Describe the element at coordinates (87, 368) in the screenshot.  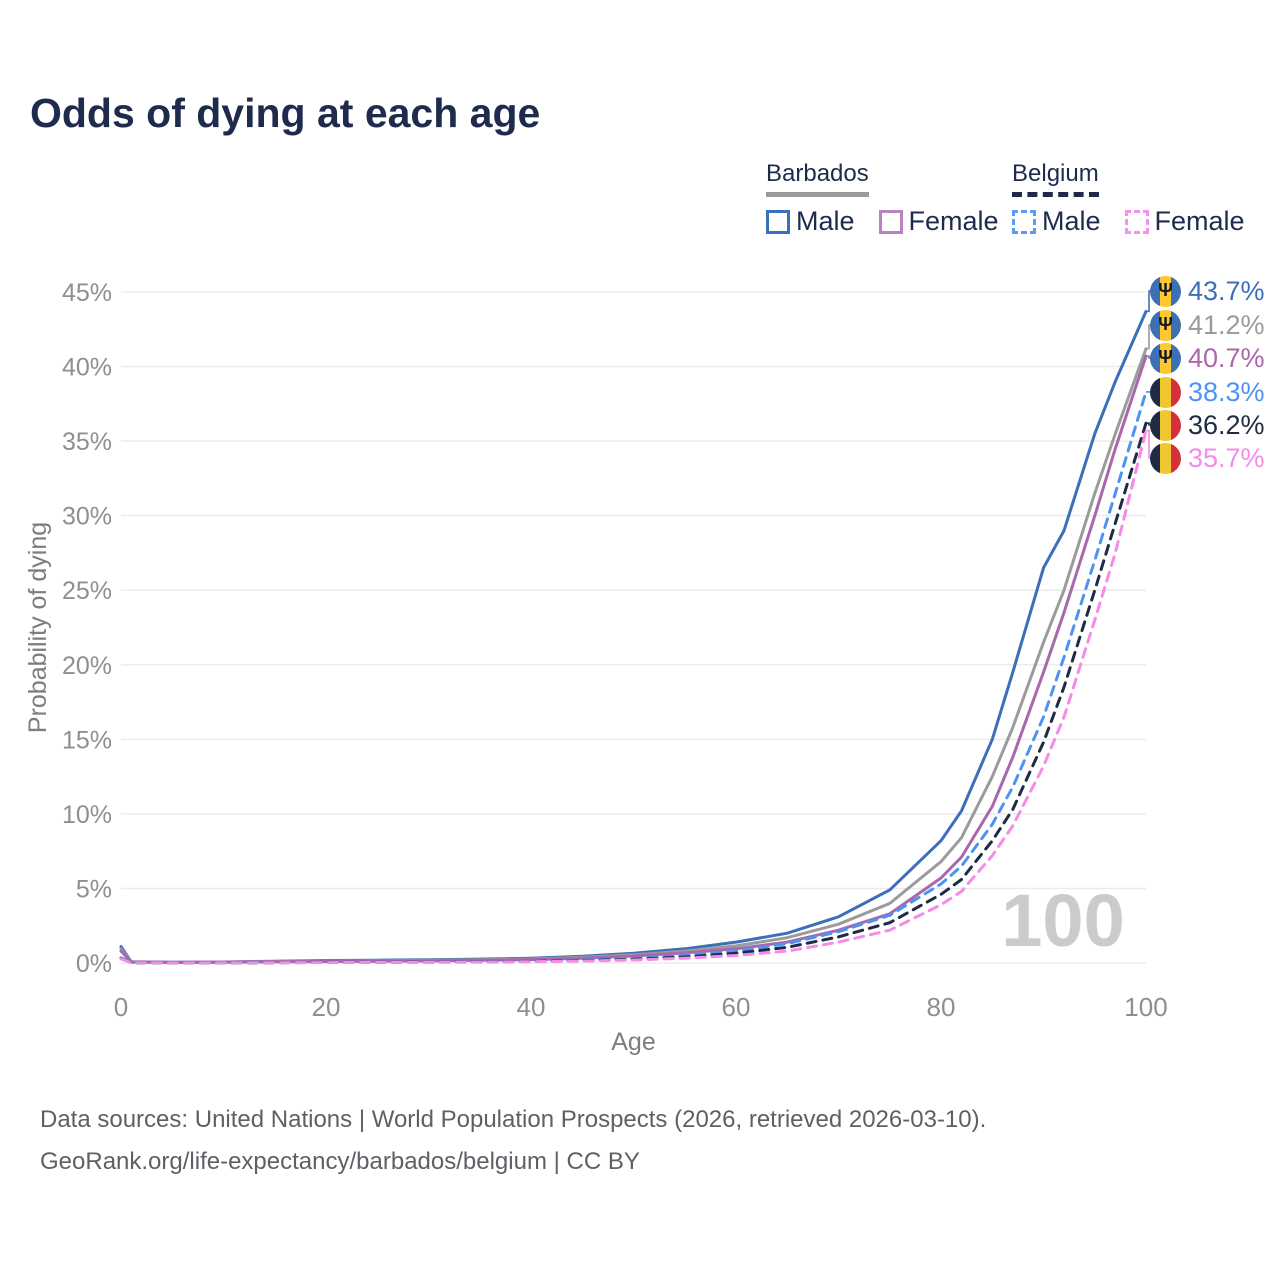
I see `y-tick-label: 40%` at that location.